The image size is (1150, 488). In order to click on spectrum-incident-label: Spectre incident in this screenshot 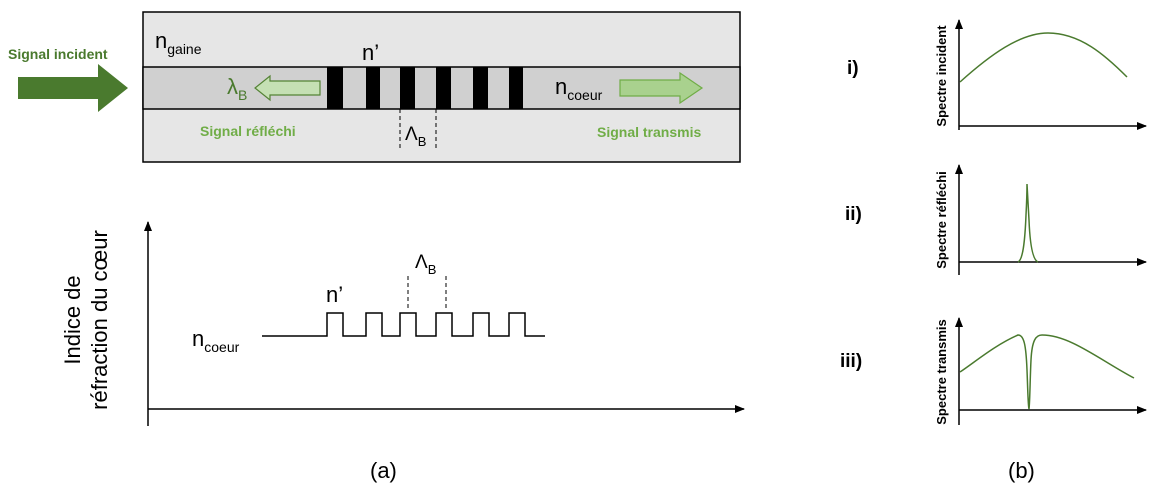, I will do `click(941, 76)`.